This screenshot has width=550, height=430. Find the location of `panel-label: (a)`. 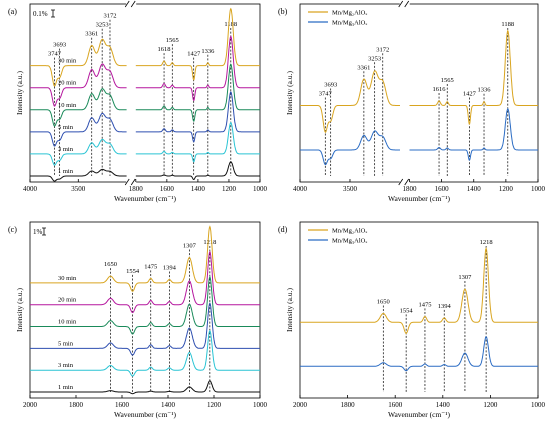

panel-label: (a) is located at coordinates (12, 11).